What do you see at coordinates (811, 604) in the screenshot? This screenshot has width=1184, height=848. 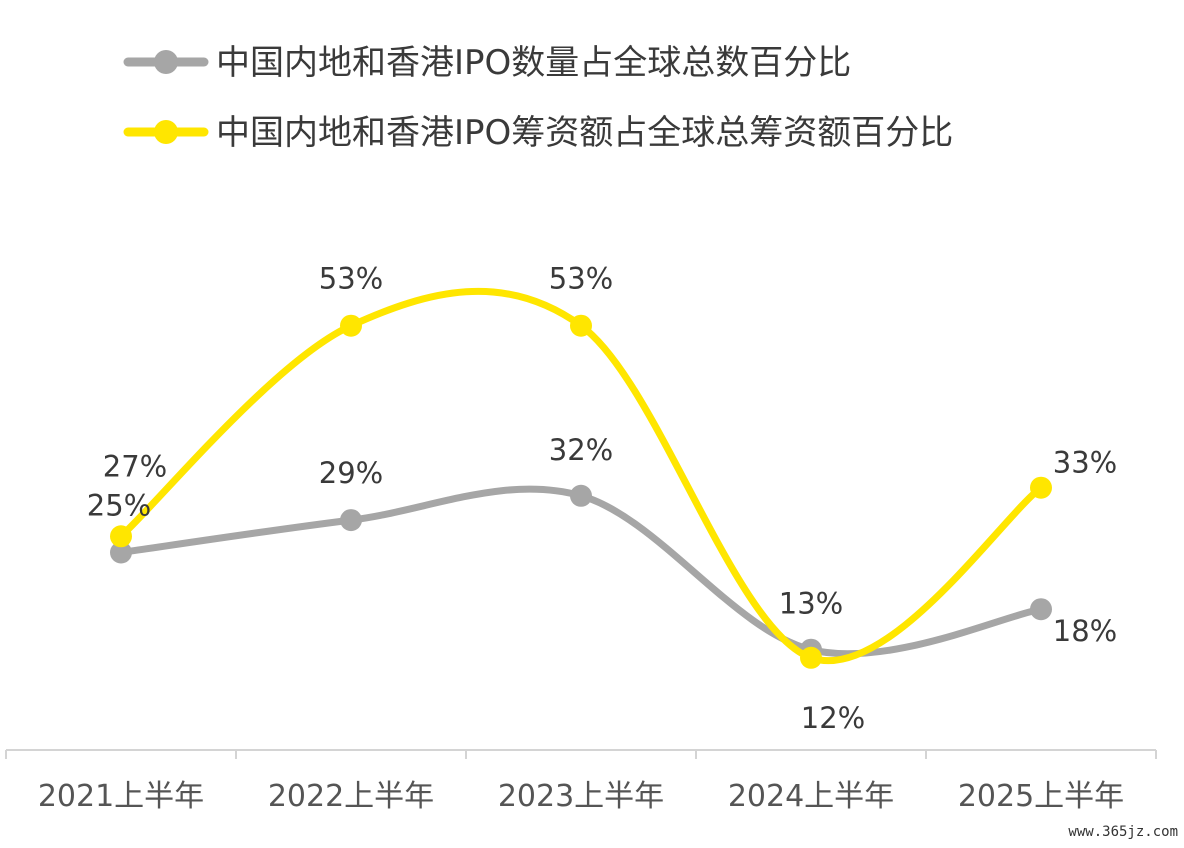 I see `data-label: 13%` at bounding box center [811, 604].